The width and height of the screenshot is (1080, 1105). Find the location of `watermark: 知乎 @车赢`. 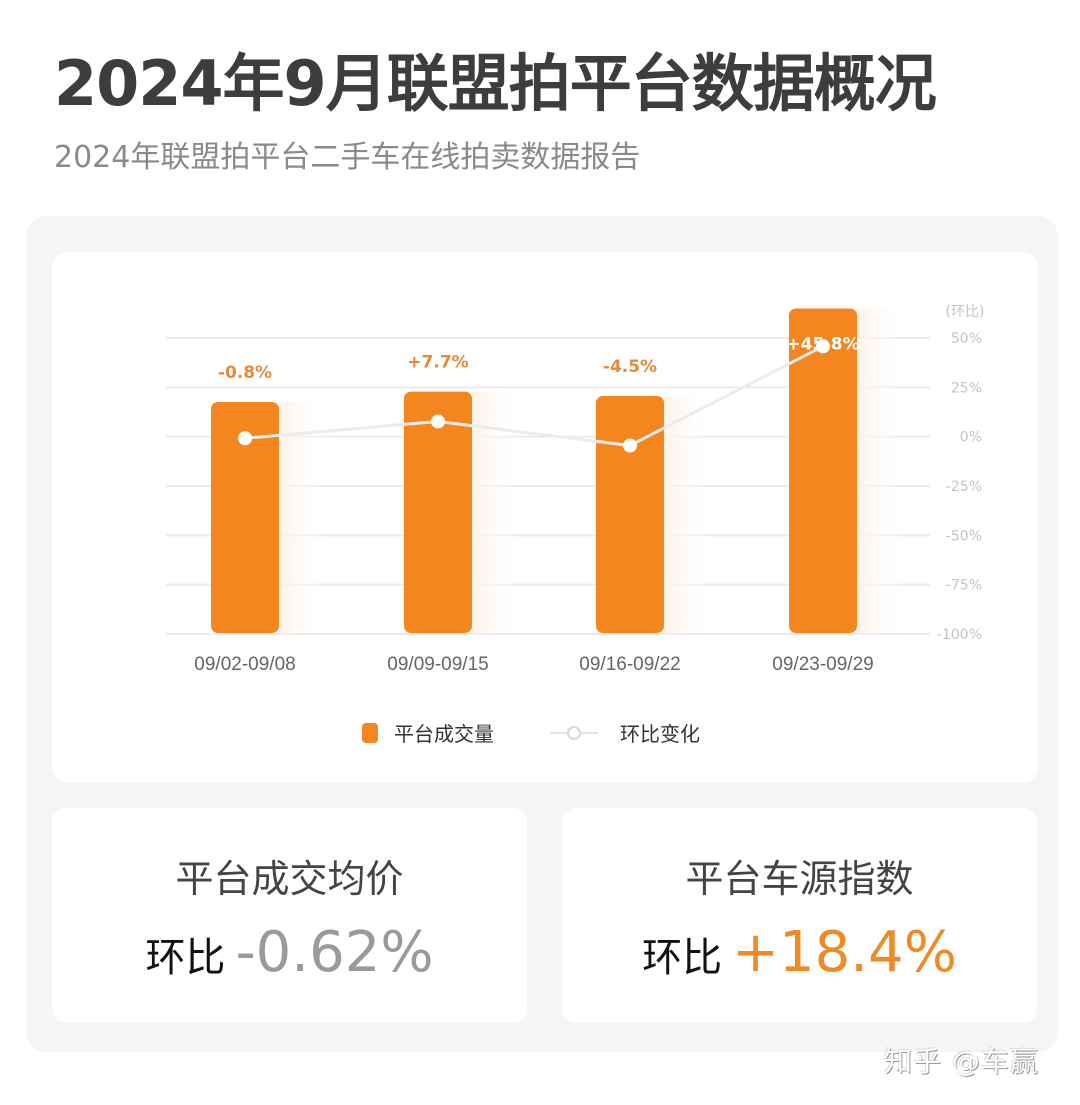

watermark: 知乎 @车赢 is located at coordinates (961, 1061).